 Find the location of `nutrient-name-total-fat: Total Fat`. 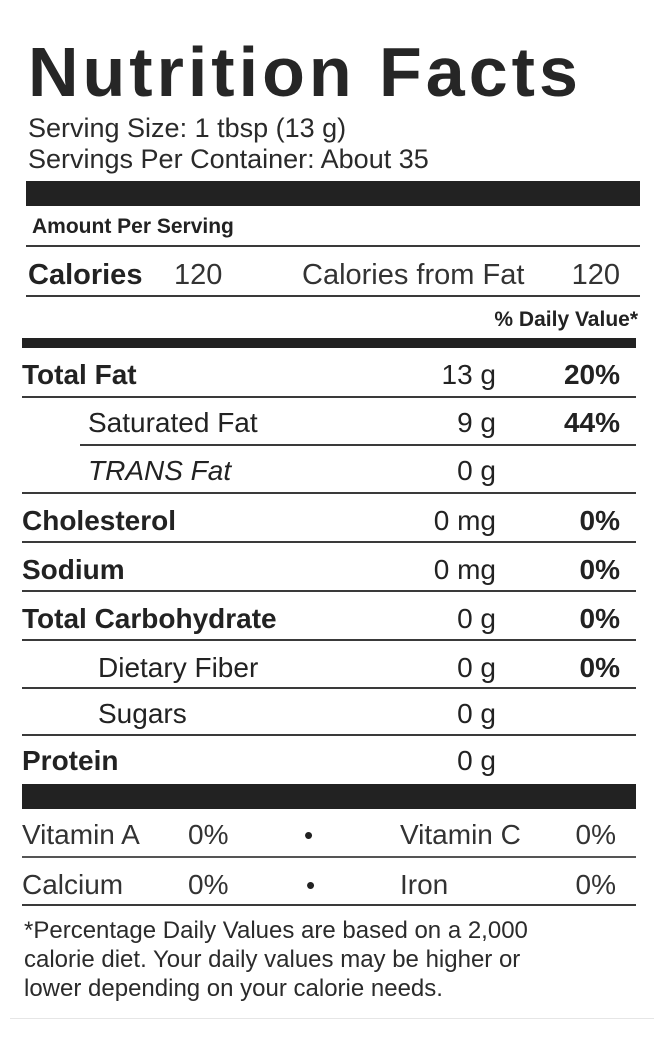

nutrient-name-total-fat: Total Fat is located at coordinates (79, 374).